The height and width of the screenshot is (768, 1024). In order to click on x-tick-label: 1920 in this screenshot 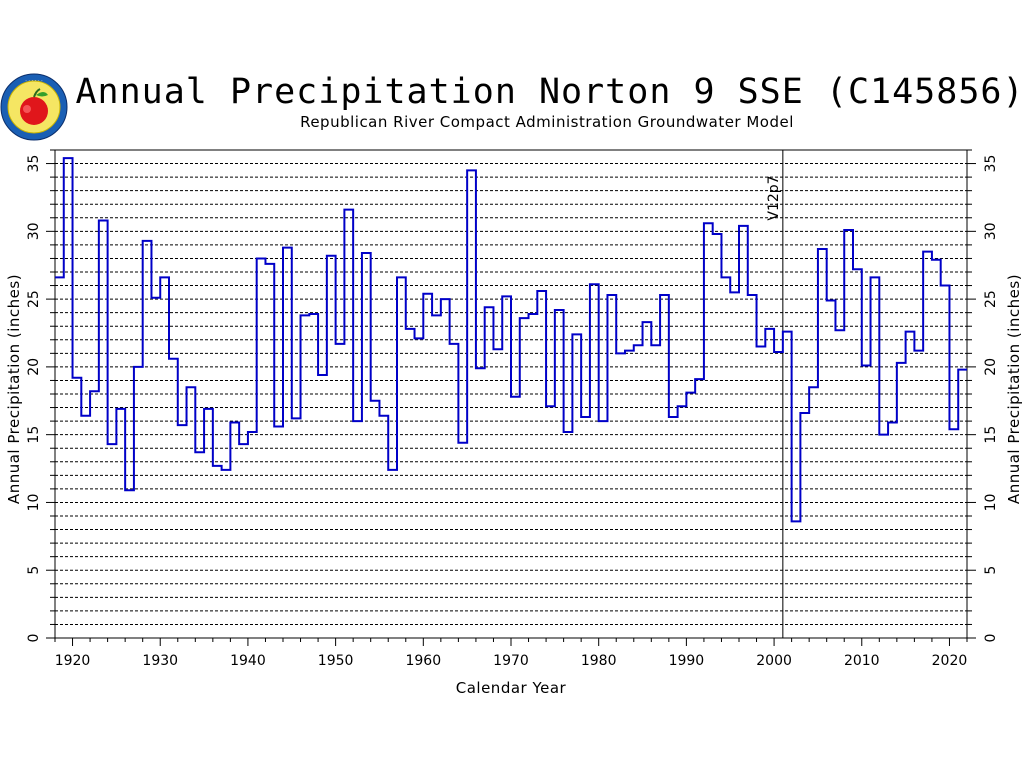, I will do `click(73, 661)`.